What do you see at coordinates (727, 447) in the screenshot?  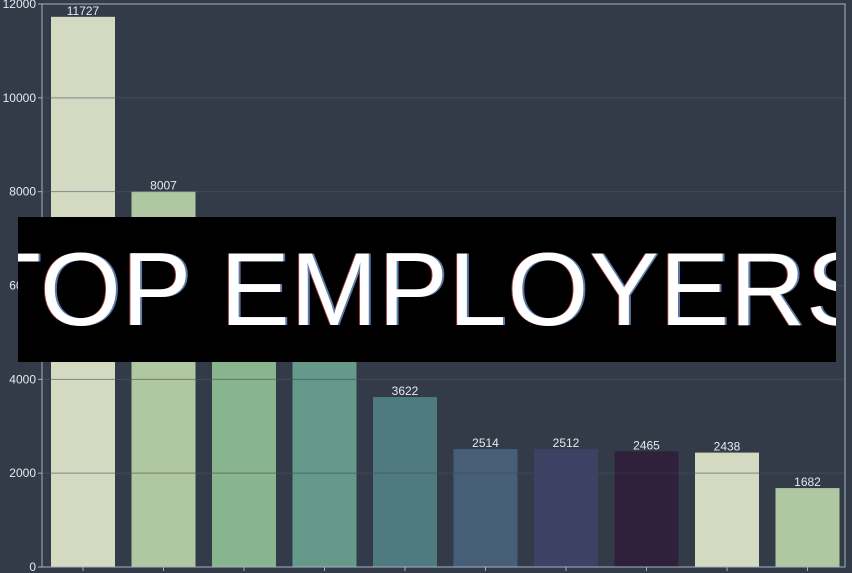 I see `data-label-9: 2438` at bounding box center [727, 447].